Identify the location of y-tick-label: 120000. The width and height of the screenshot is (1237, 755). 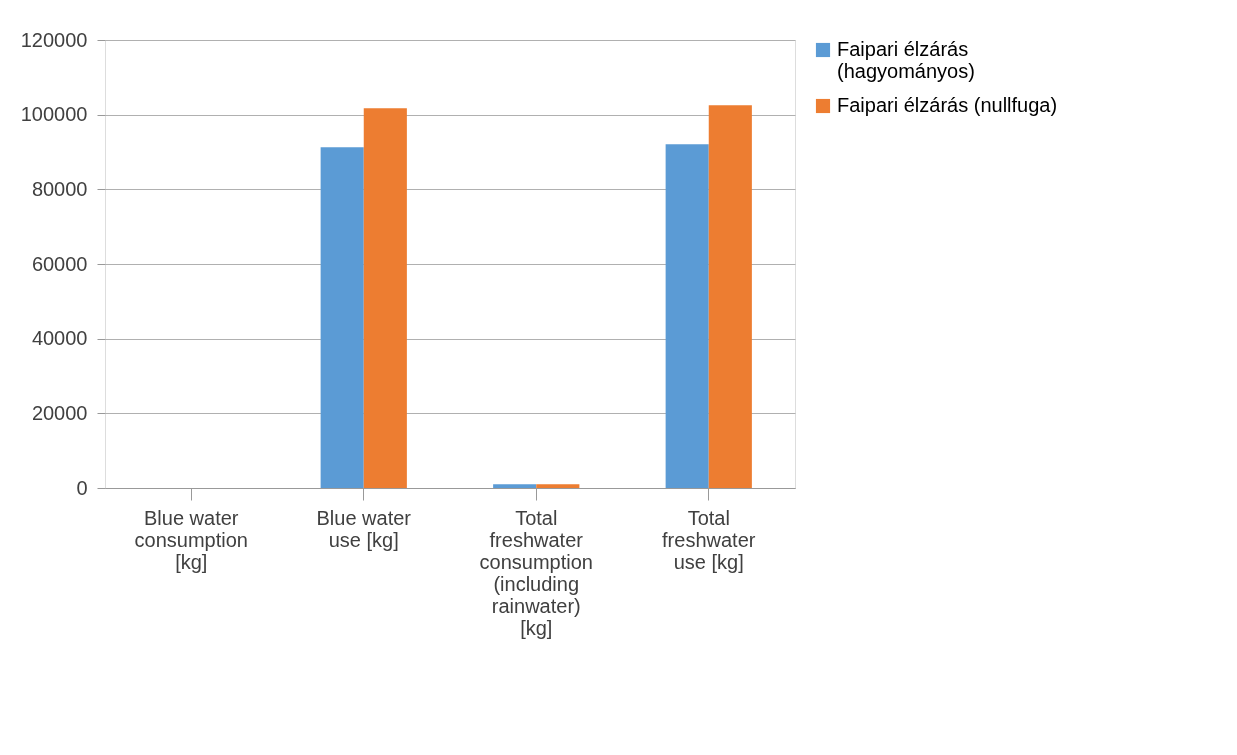
(54, 39).